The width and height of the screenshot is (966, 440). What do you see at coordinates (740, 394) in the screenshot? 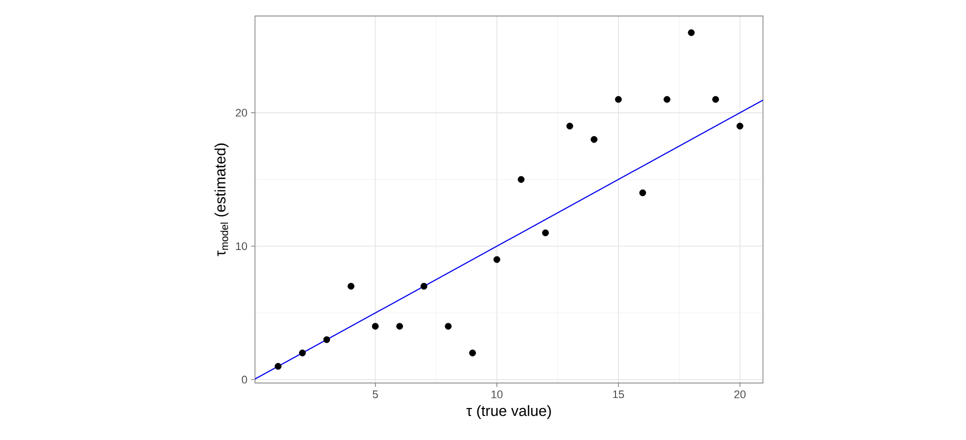
I see `x-tick-label: 20` at bounding box center [740, 394].